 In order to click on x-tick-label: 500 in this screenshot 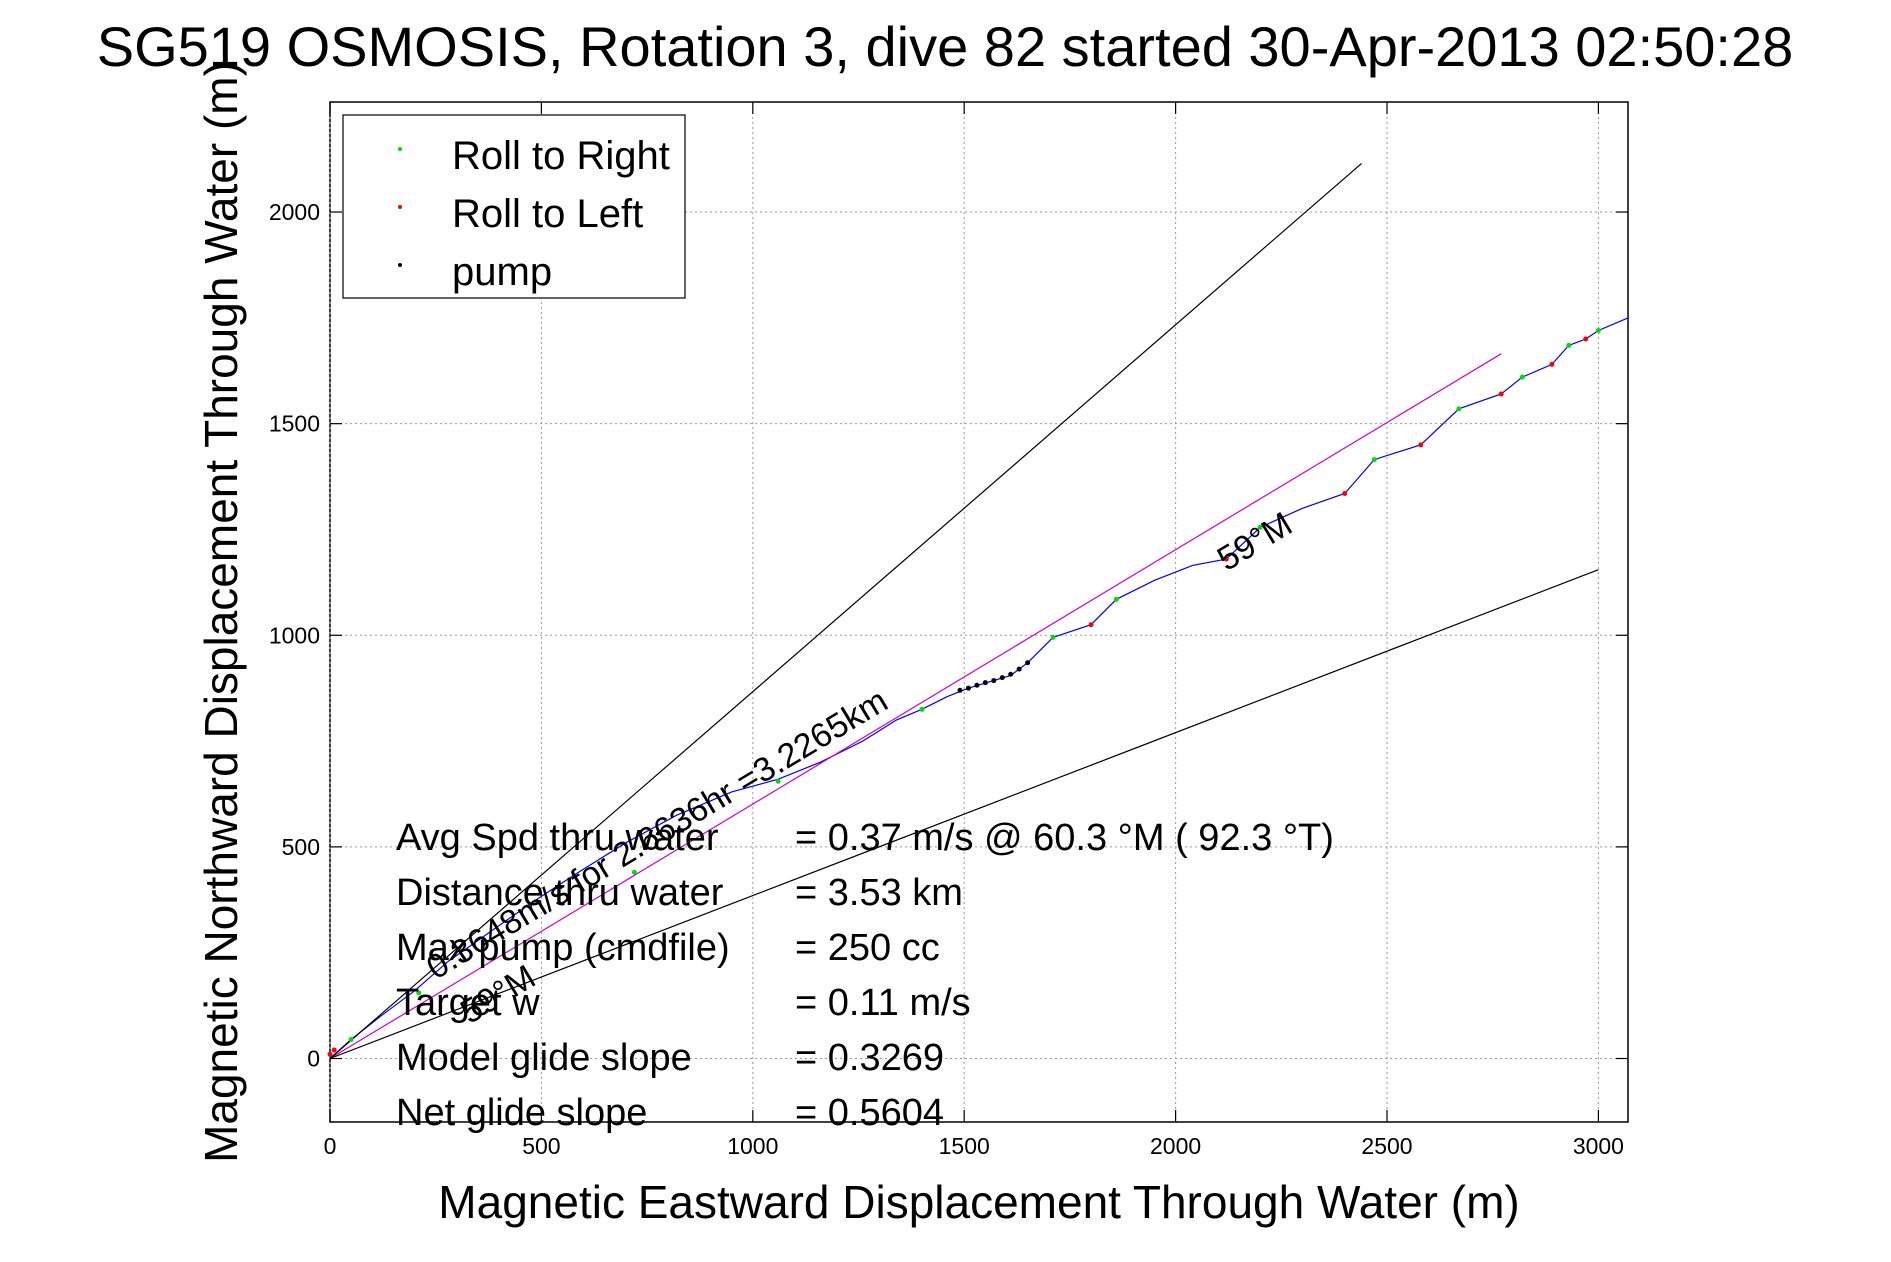, I will do `click(541, 1146)`.